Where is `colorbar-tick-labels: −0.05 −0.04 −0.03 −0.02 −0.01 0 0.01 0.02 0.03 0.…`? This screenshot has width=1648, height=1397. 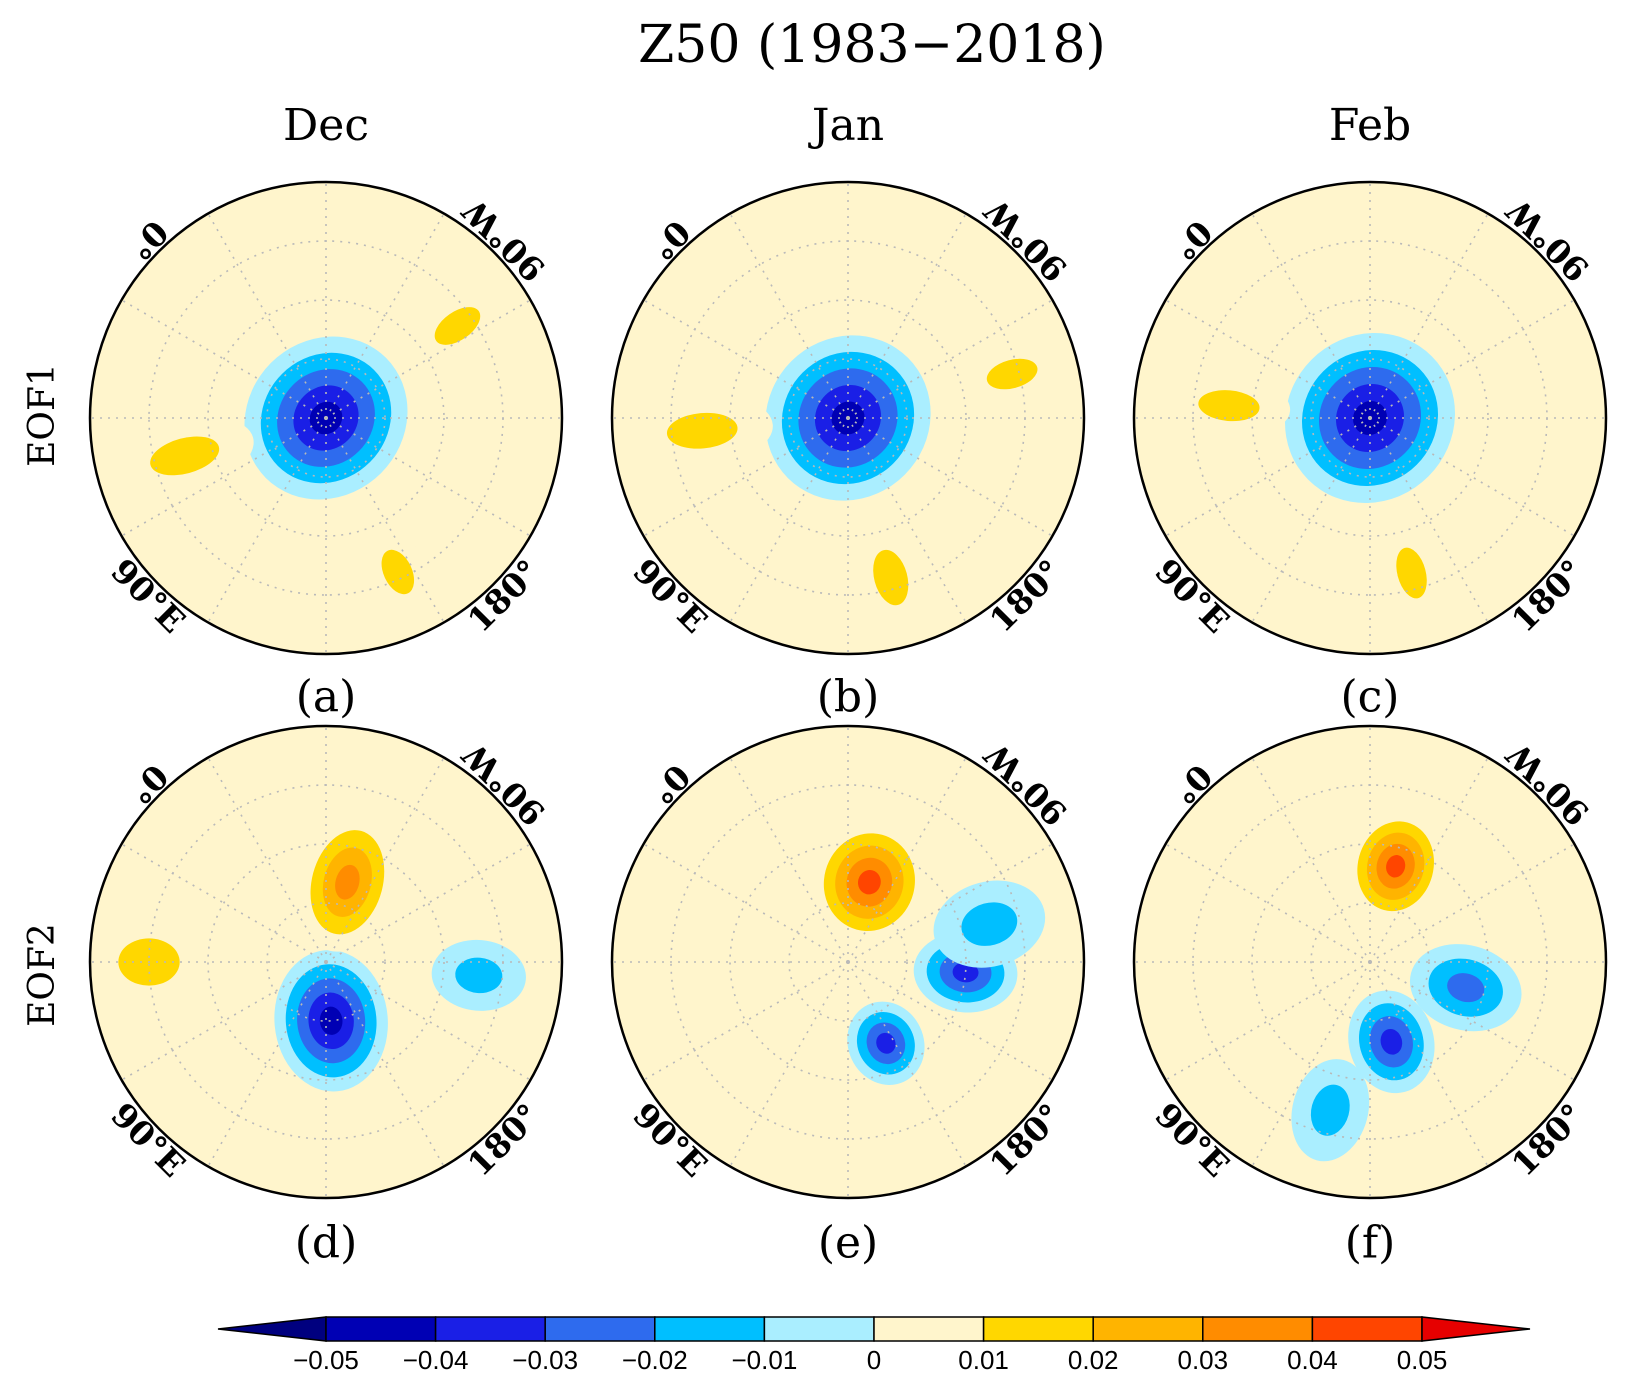
colorbar-tick-labels: −0.05 −0.04 −0.03 −0.02 −0.01 0 0.01 0.02 0.03 0.… is located at coordinates (870, 1360).